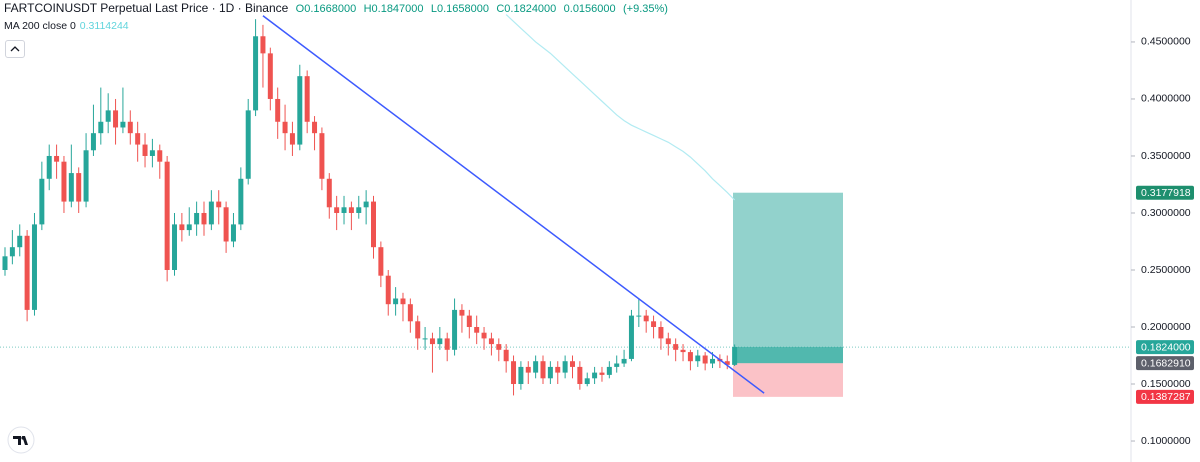 The height and width of the screenshot is (462, 1200). I want to click on ma-legend: MA 200 close 0 0.3114244, so click(66, 26).